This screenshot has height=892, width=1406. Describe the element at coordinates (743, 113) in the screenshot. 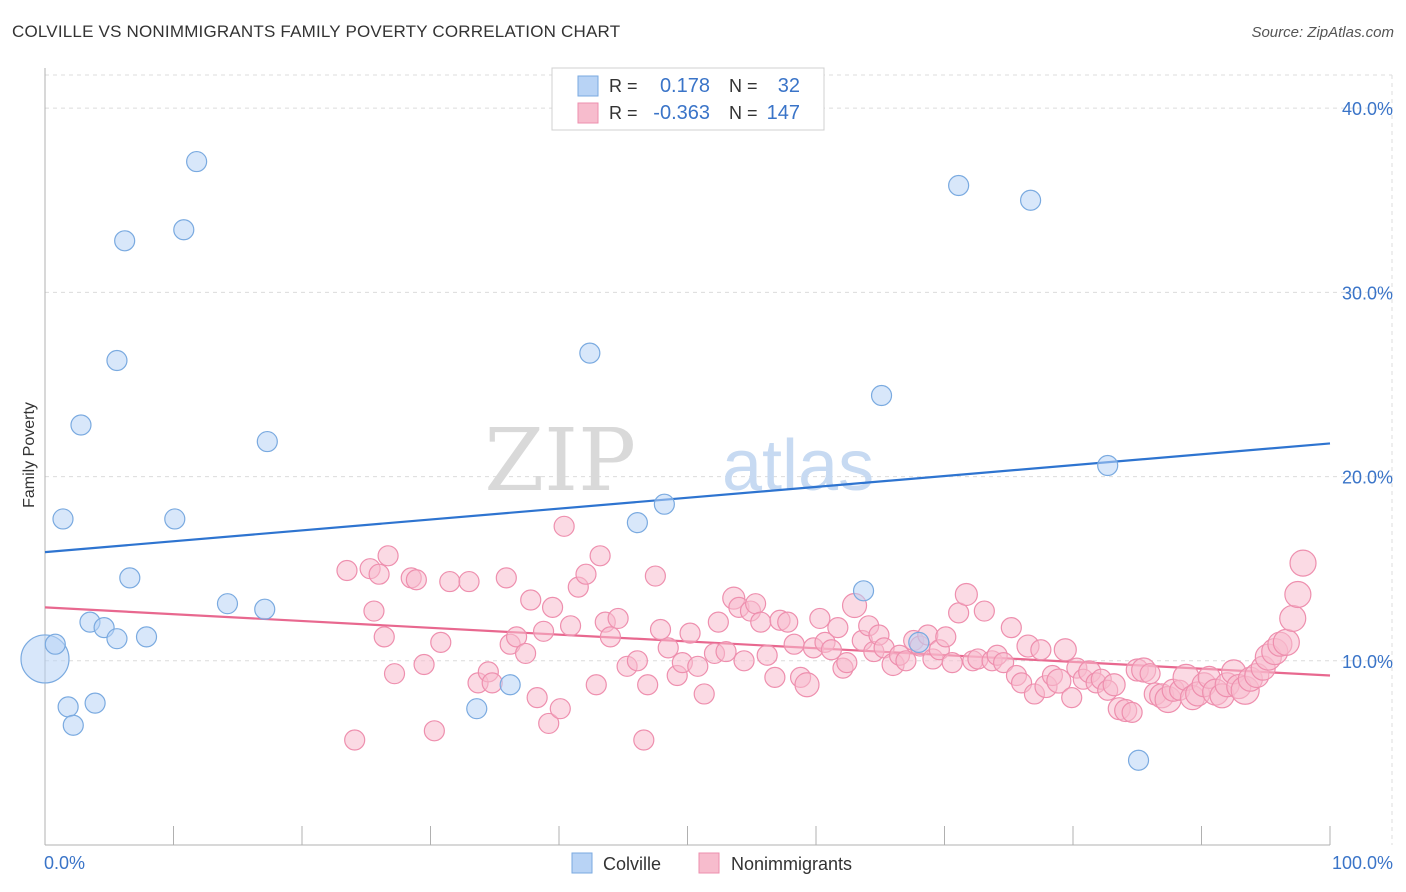

I see `legend-n-label-2: N =` at that location.